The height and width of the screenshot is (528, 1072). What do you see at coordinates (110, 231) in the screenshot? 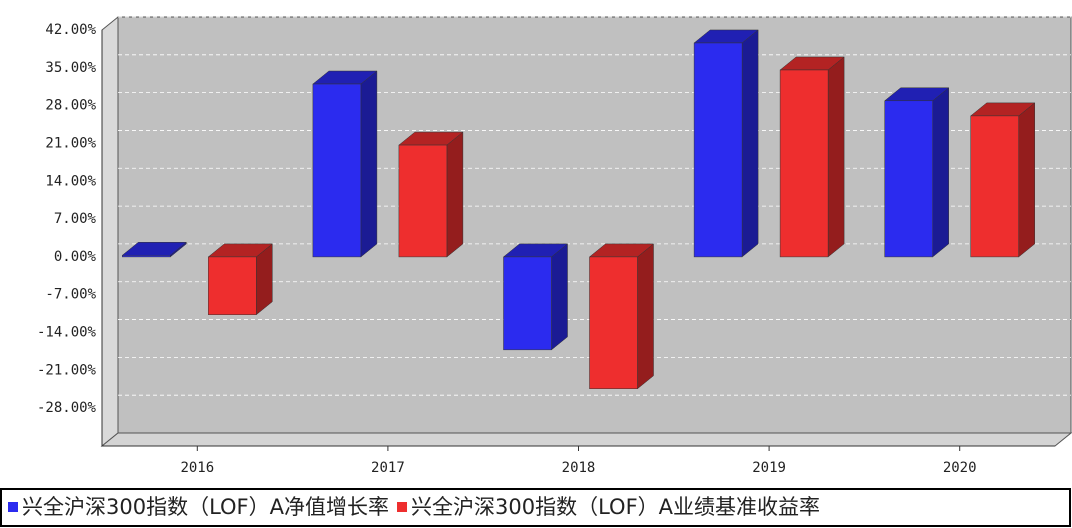
I see `side-wall` at bounding box center [110, 231].